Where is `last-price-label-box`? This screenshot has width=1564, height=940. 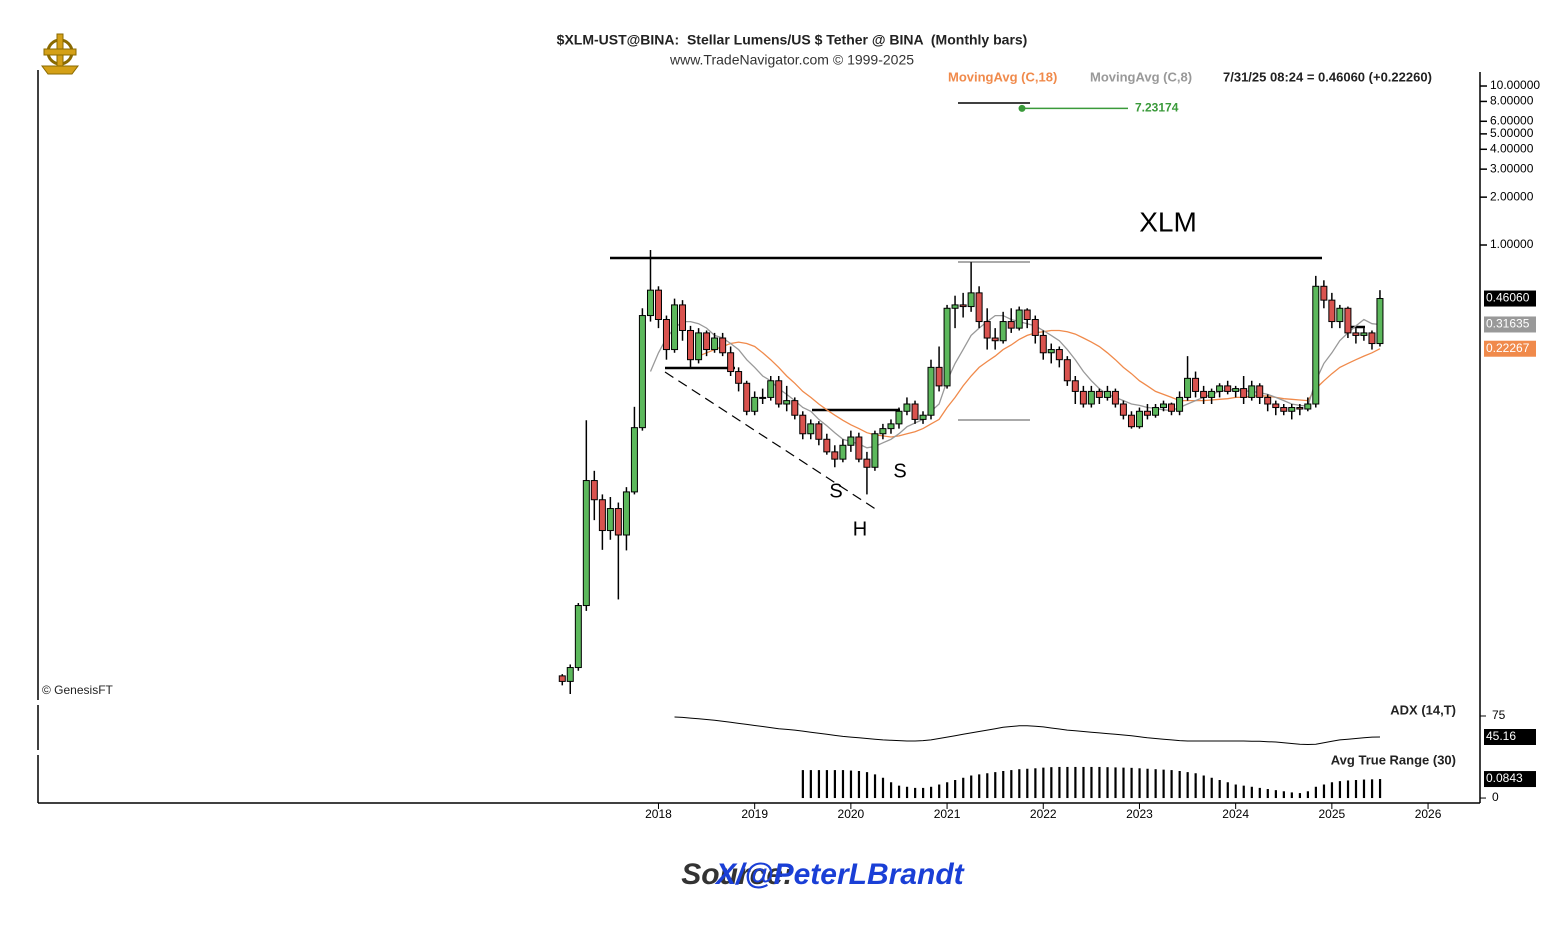 last-price-label-box is located at coordinates (1510, 298).